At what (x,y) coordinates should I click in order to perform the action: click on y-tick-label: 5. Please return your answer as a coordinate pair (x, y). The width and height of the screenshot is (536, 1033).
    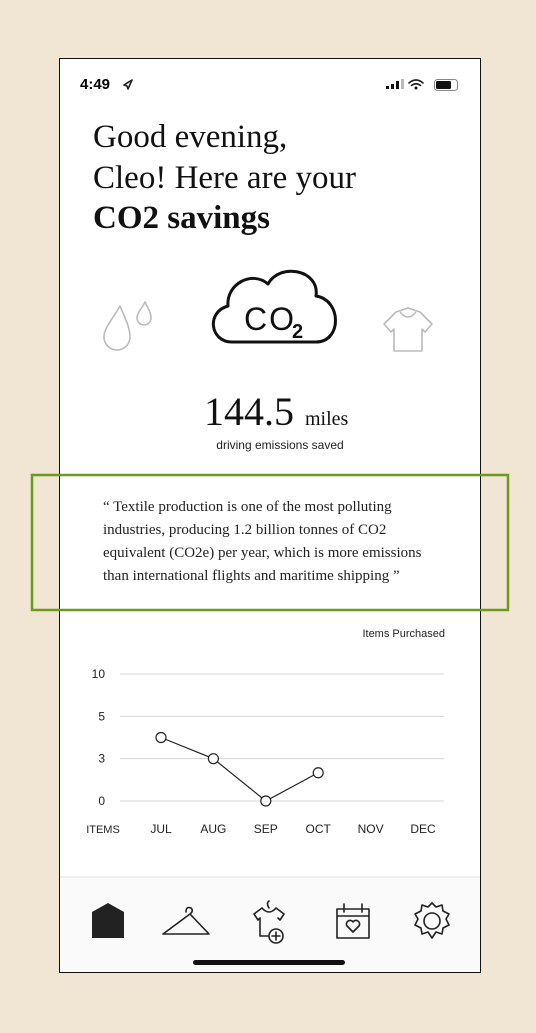
    Looking at the image, I should click on (101, 716).